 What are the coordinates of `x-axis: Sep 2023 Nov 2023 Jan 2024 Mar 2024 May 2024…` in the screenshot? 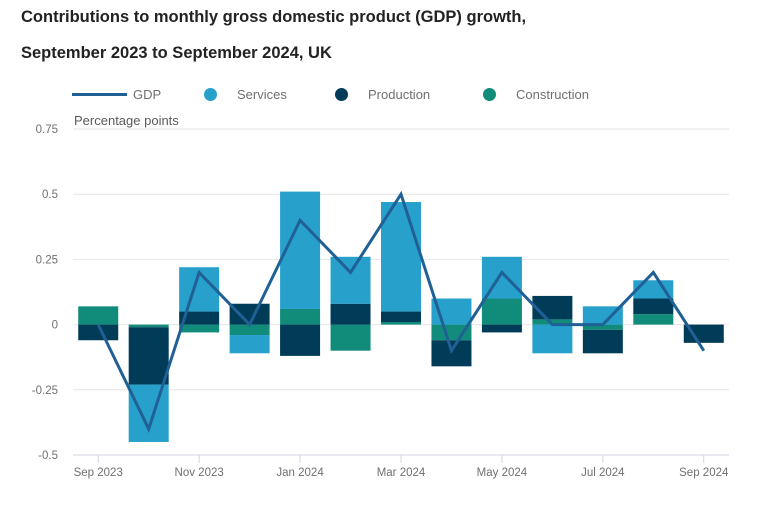 It's located at (401, 466).